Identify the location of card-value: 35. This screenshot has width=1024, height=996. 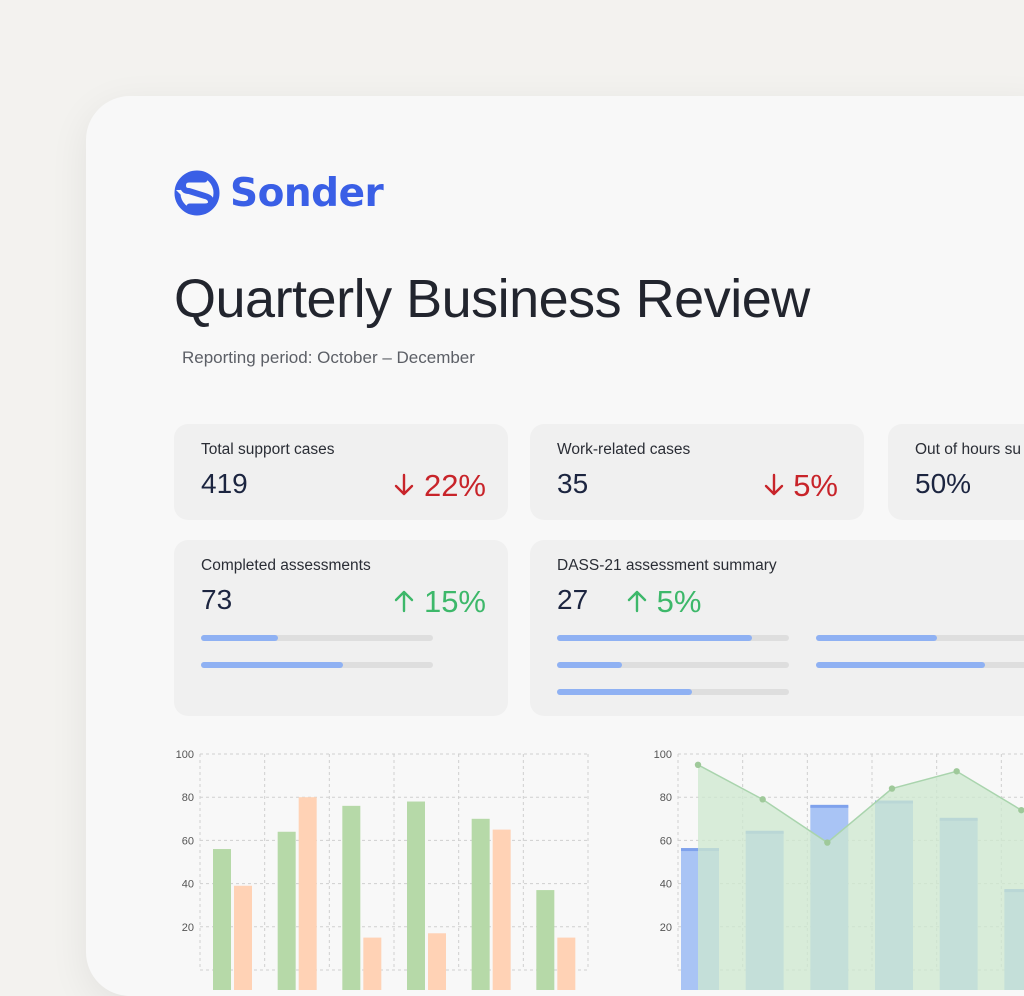
(573, 483).